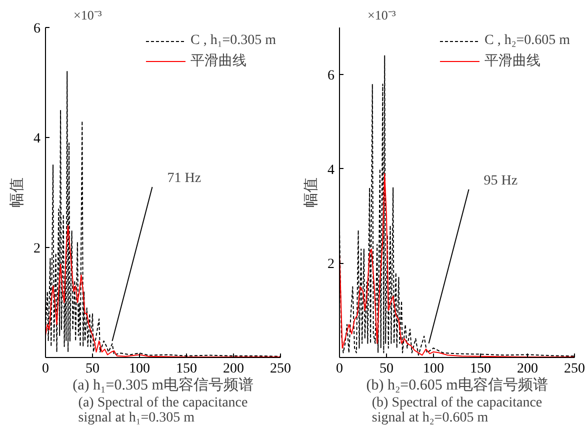 Image resolution: width=588 pixels, height=425 pixels. Describe the element at coordinates (527, 41) in the screenshot. I see `legend-label: C , h₂=0.605 m` at that location.